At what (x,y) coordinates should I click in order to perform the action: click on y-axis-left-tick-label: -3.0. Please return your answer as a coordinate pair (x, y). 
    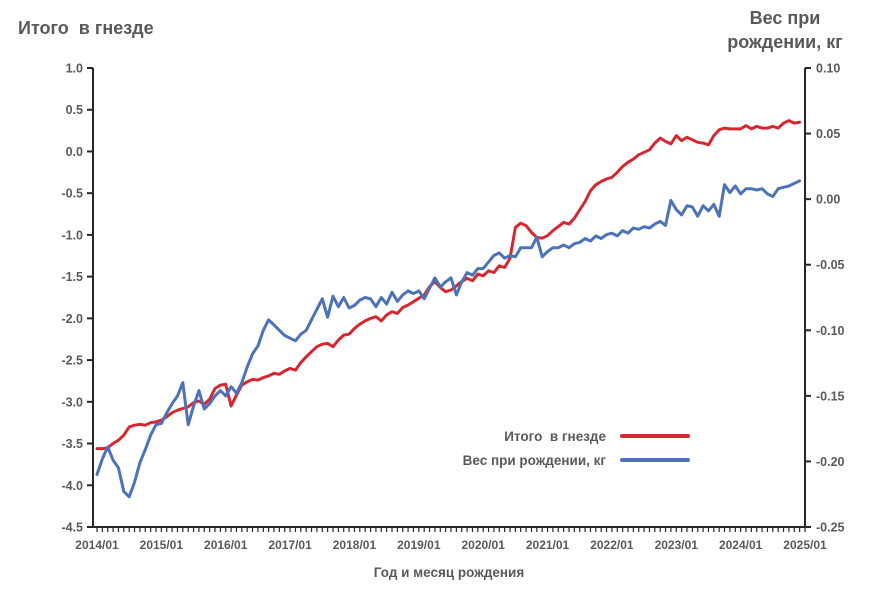
    Looking at the image, I should click on (72, 402).